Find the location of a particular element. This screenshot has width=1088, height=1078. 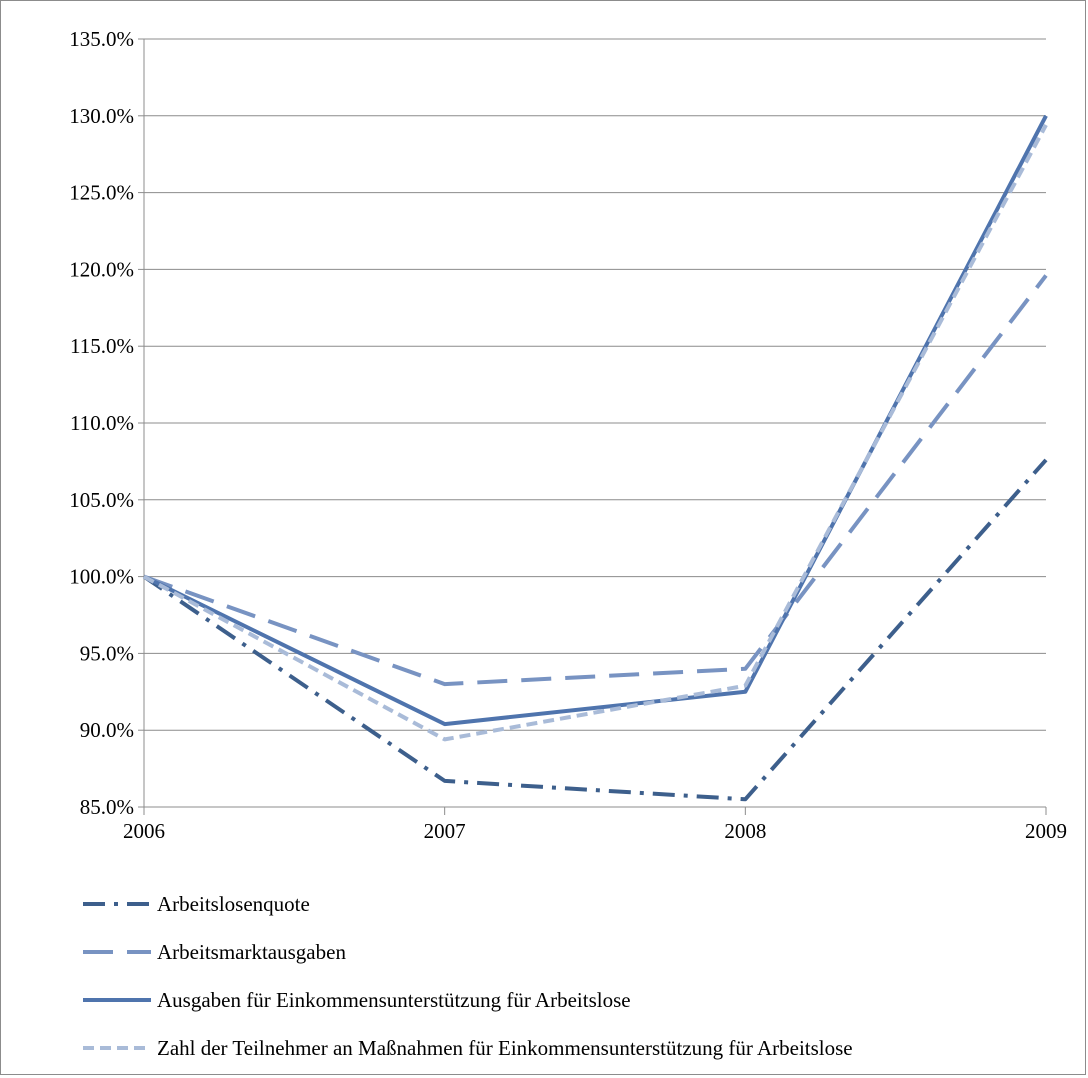

legend-entry-2: Arbeitsmarktausgaben is located at coordinates (214, 952).